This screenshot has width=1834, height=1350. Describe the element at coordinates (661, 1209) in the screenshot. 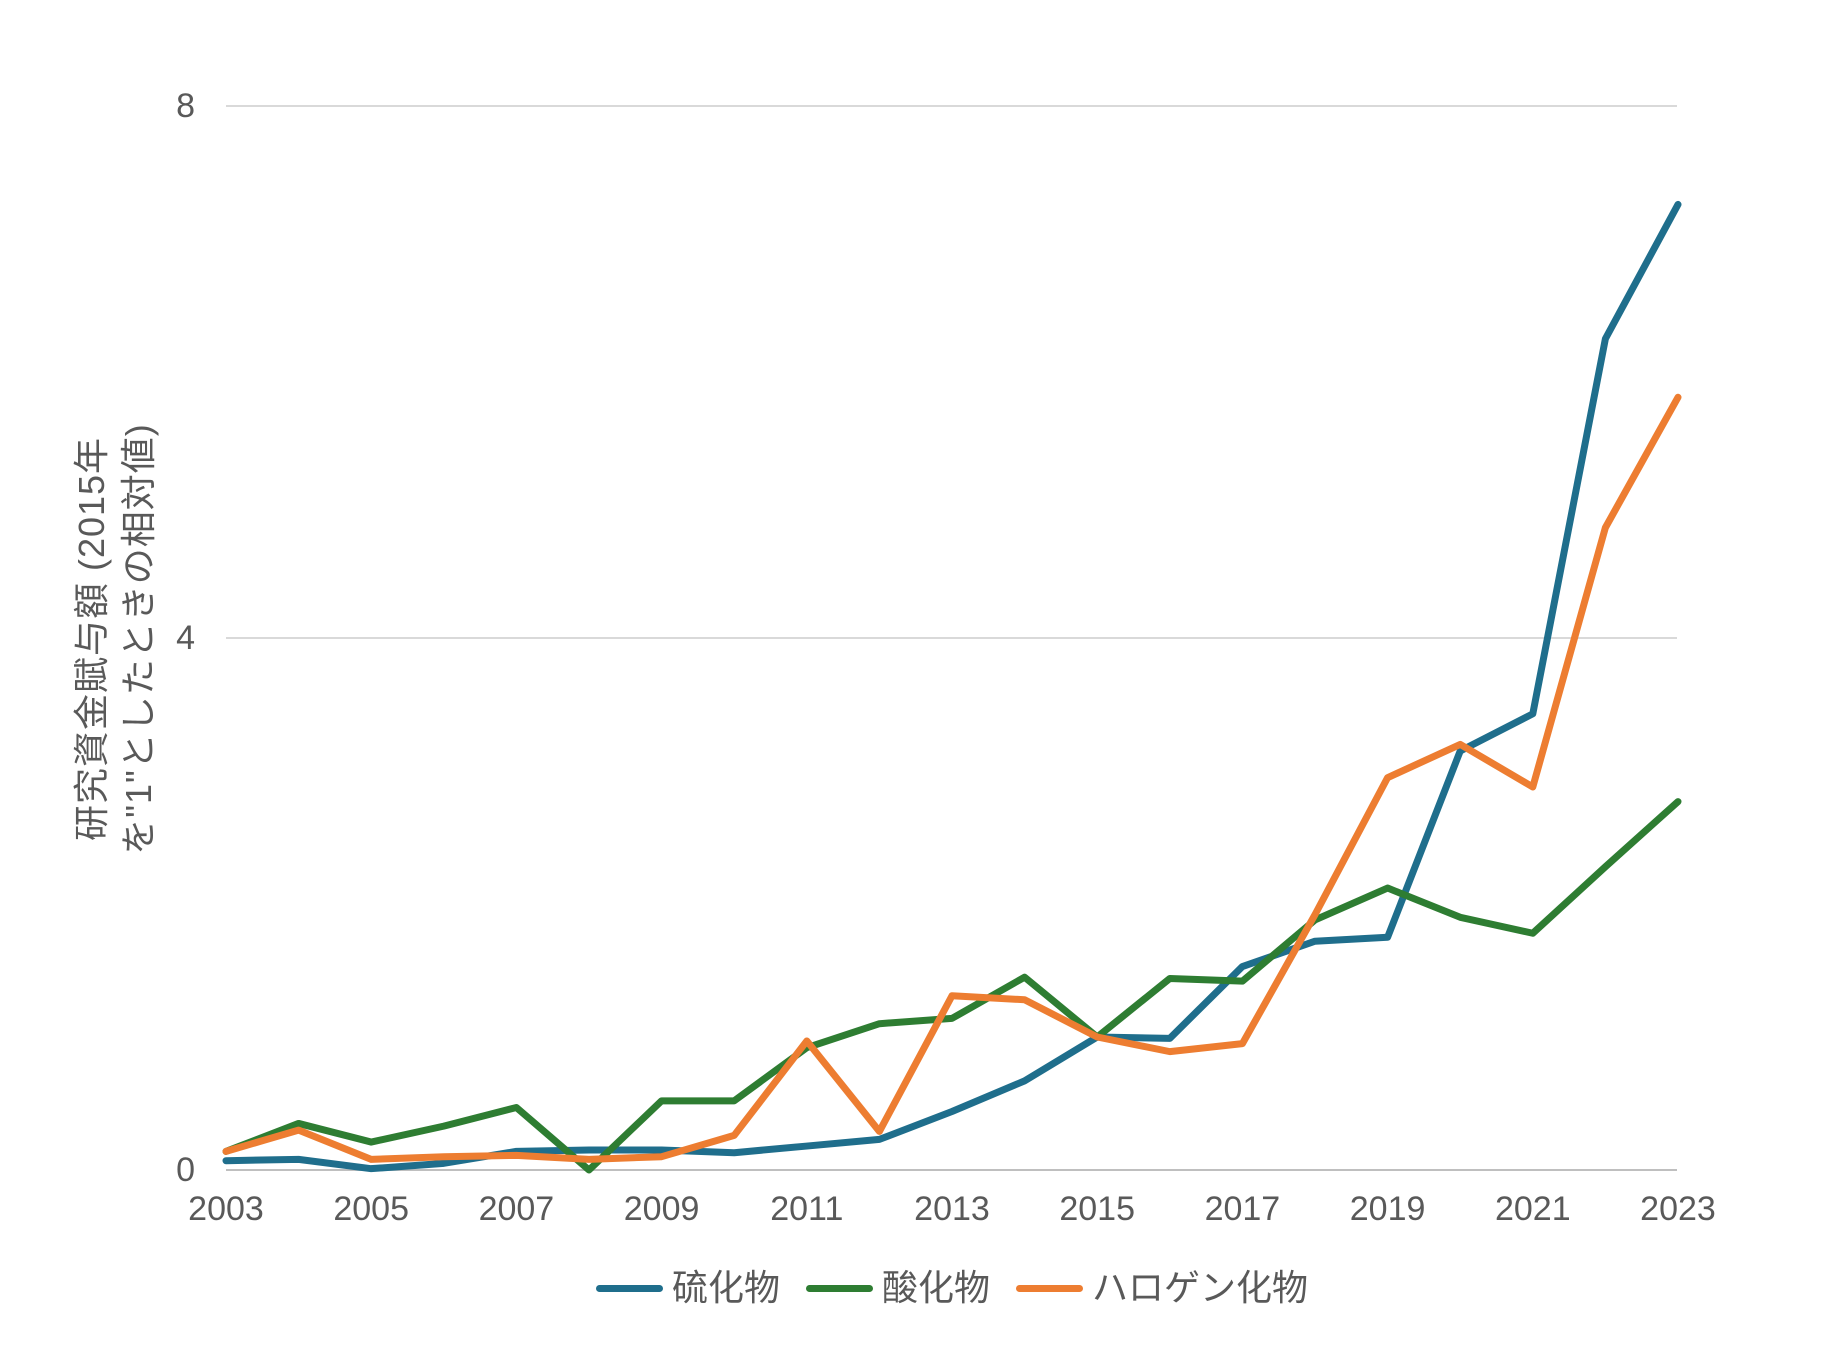

I see `x-tick-label-2009: 2009` at that location.